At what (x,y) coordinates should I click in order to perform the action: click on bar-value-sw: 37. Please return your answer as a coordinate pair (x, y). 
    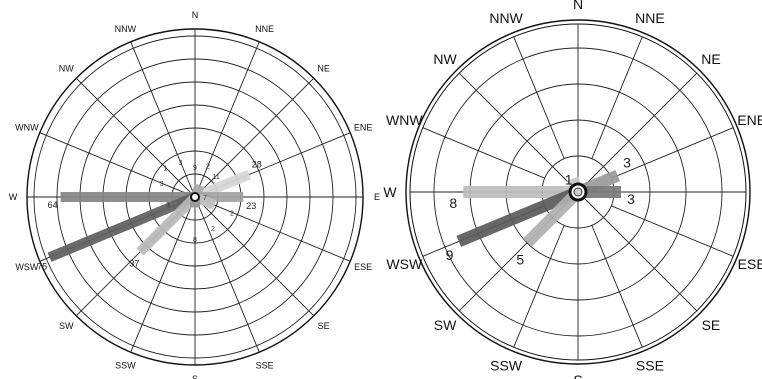
    Looking at the image, I should click on (134, 264).